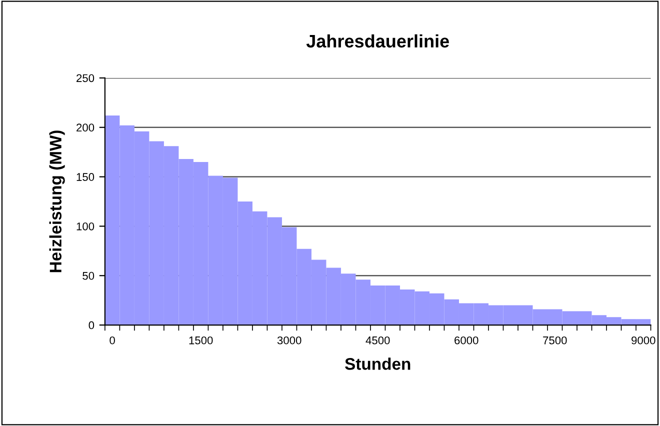 This screenshot has height=426, width=660. I want to click on y-tick-label: 200, so click(85, 128).